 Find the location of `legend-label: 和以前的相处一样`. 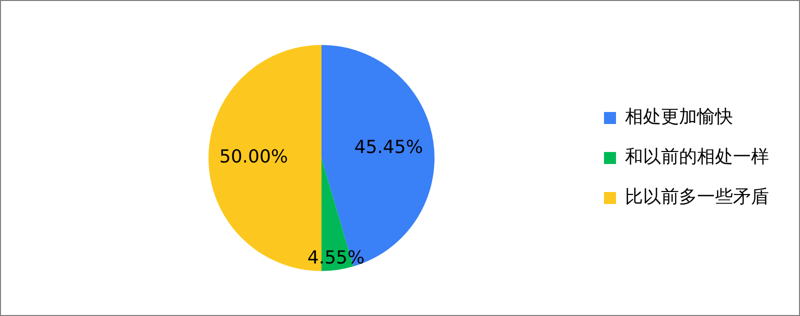

legend-label: 和以前的相处一样 is located at coordinates (697, 157).